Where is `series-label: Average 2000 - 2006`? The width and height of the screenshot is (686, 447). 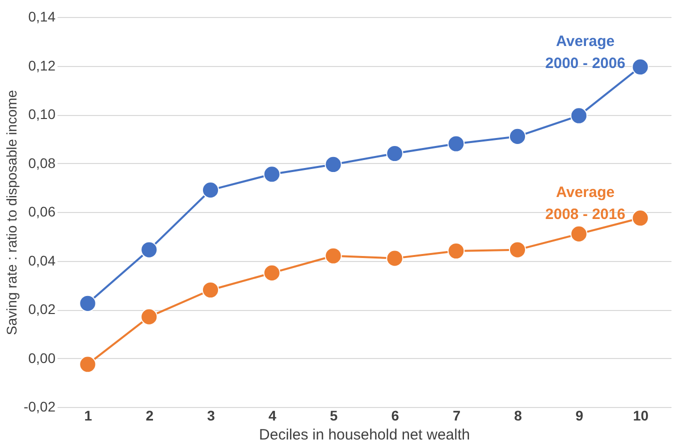
series-label: Average 2000 - 2006 is located at coordinates (585, 52).